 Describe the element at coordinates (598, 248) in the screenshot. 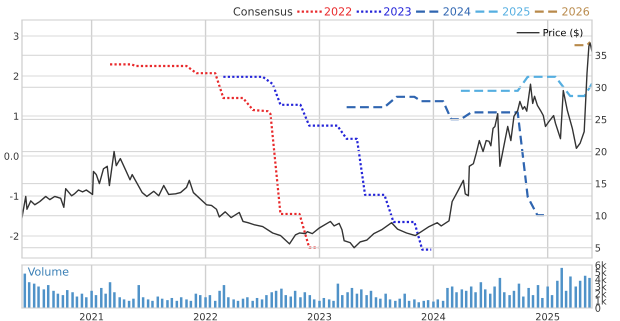

I see `y2-tick-label: 5` at that location.